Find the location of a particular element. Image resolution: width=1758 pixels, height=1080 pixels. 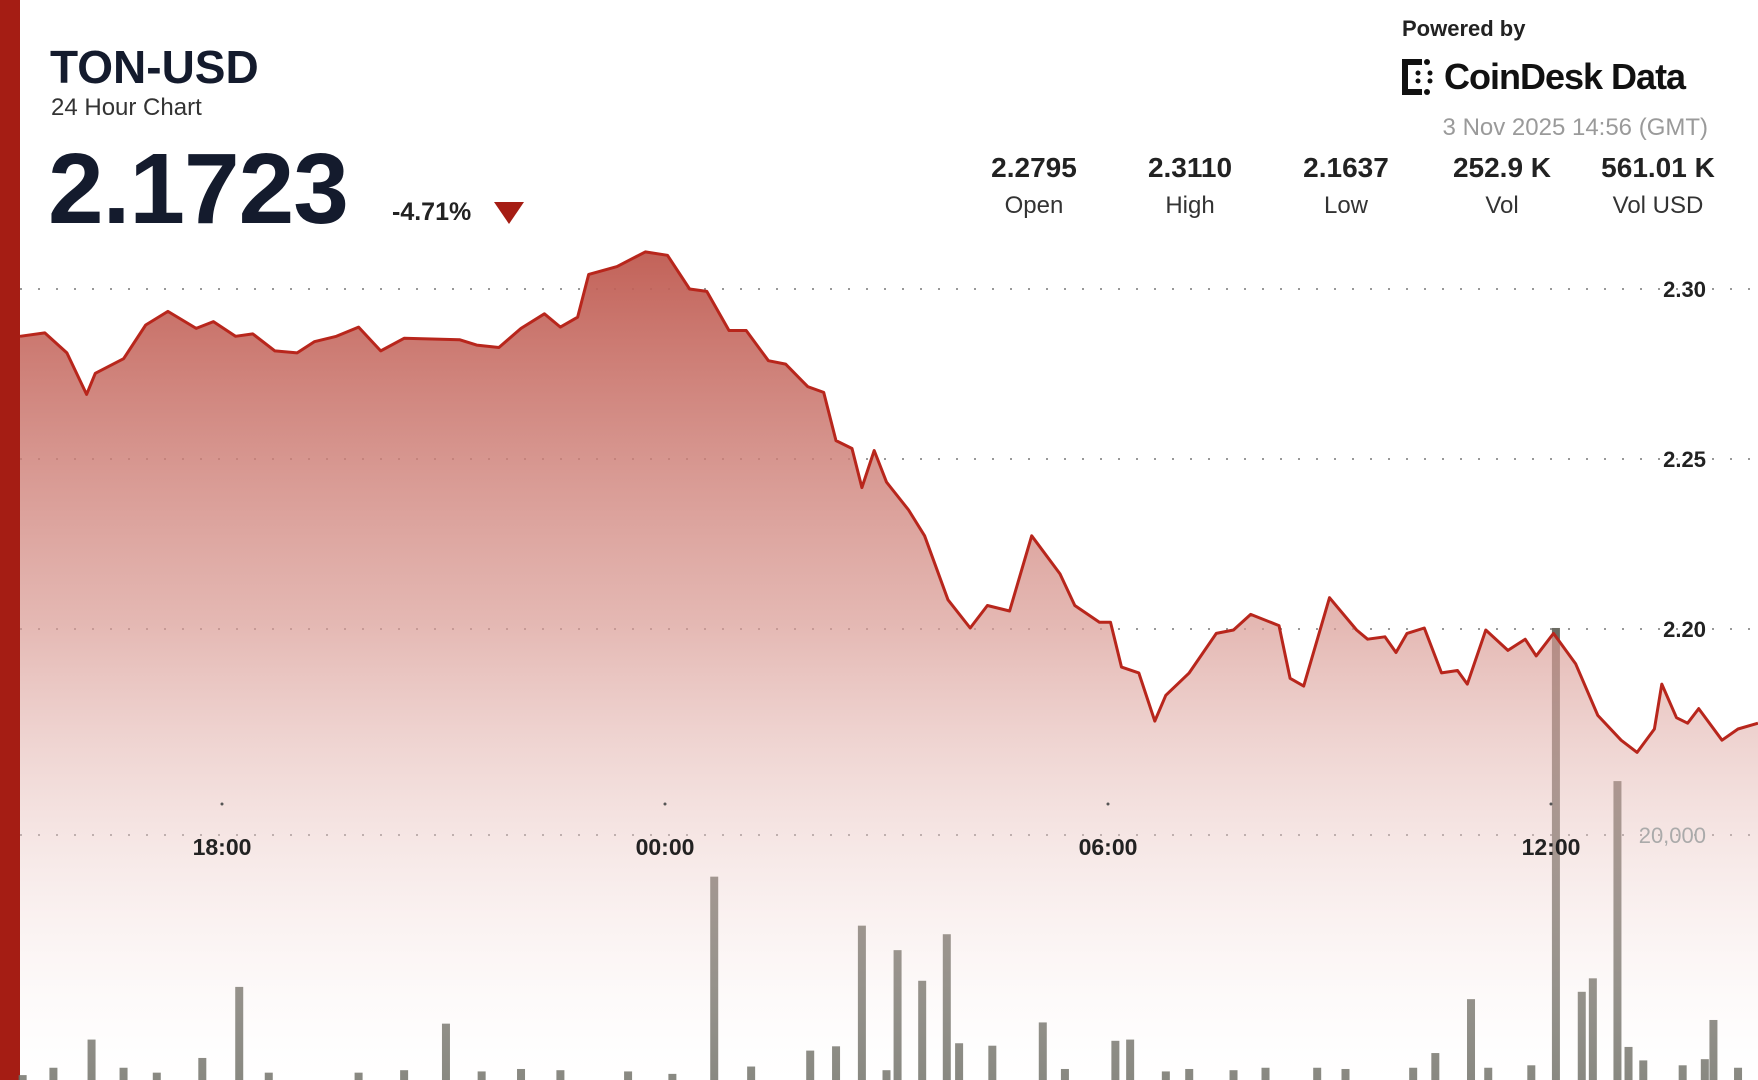

stat-low: 2.1637 Low is located at coordinates (1346, 186).